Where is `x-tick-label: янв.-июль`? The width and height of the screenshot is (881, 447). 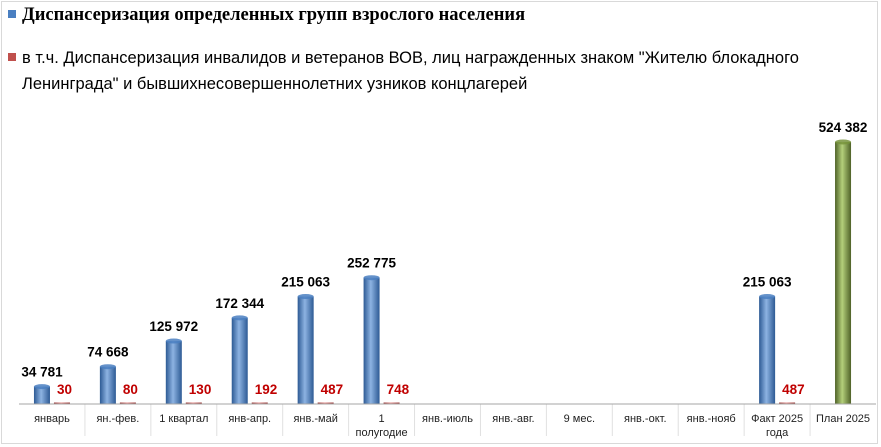
x-tick-label: янв.-июль is located at coordinates (447, 419).